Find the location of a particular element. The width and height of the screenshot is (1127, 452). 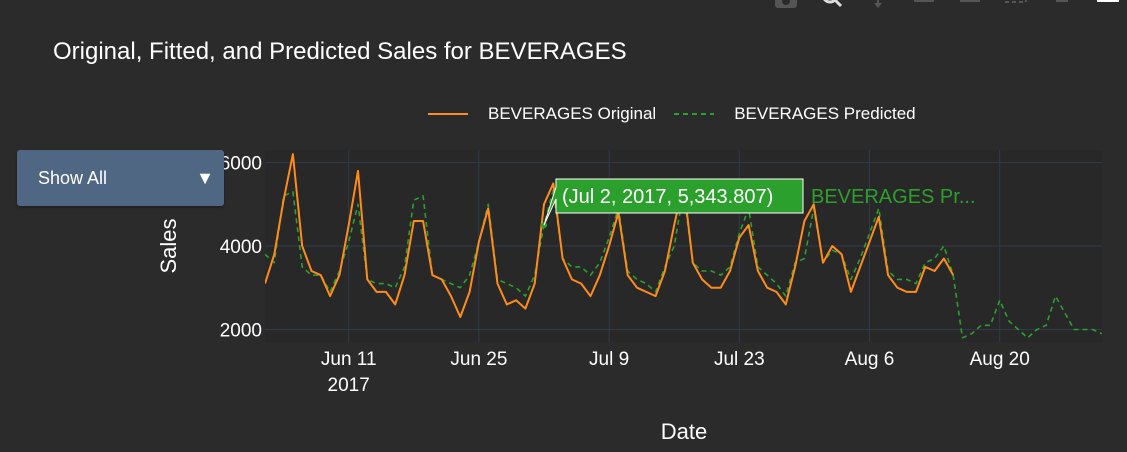

modebar is located at coordinates (947, 5).